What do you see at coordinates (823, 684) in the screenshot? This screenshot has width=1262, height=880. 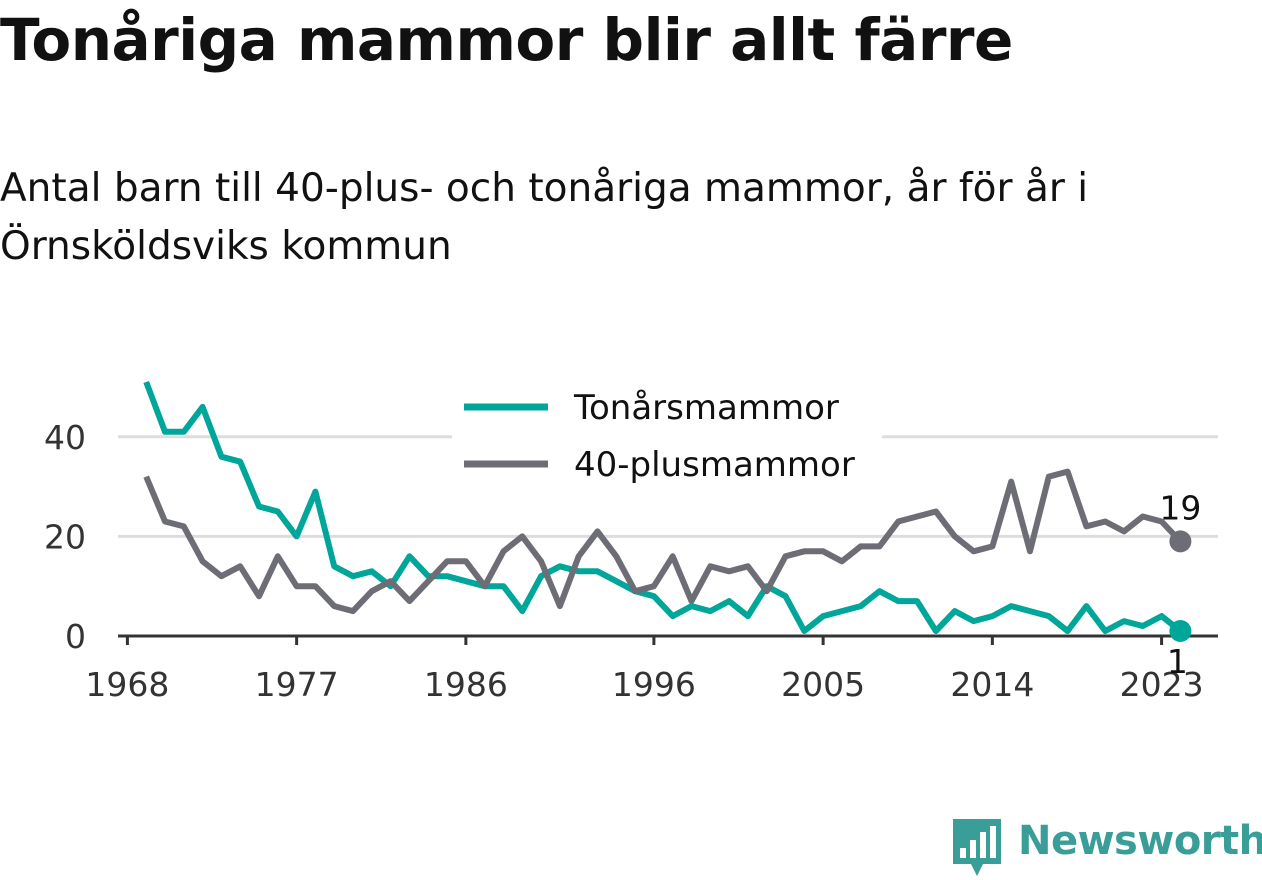 I see `x-tick-label: 2005` at bounding box center [823, 684].